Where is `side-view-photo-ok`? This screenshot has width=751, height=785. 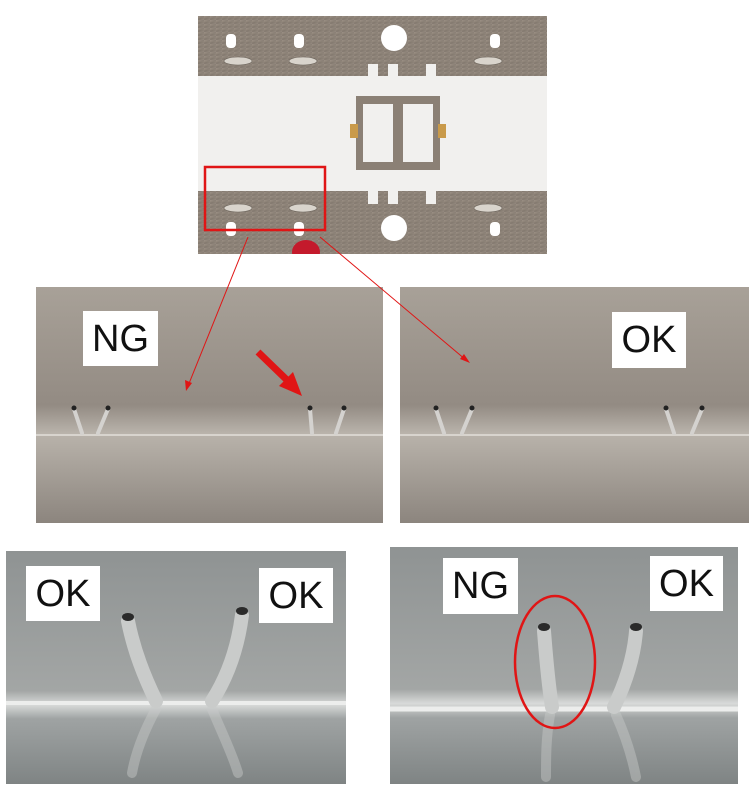
side-view-photo-ok is located at coordinates (574, 405).